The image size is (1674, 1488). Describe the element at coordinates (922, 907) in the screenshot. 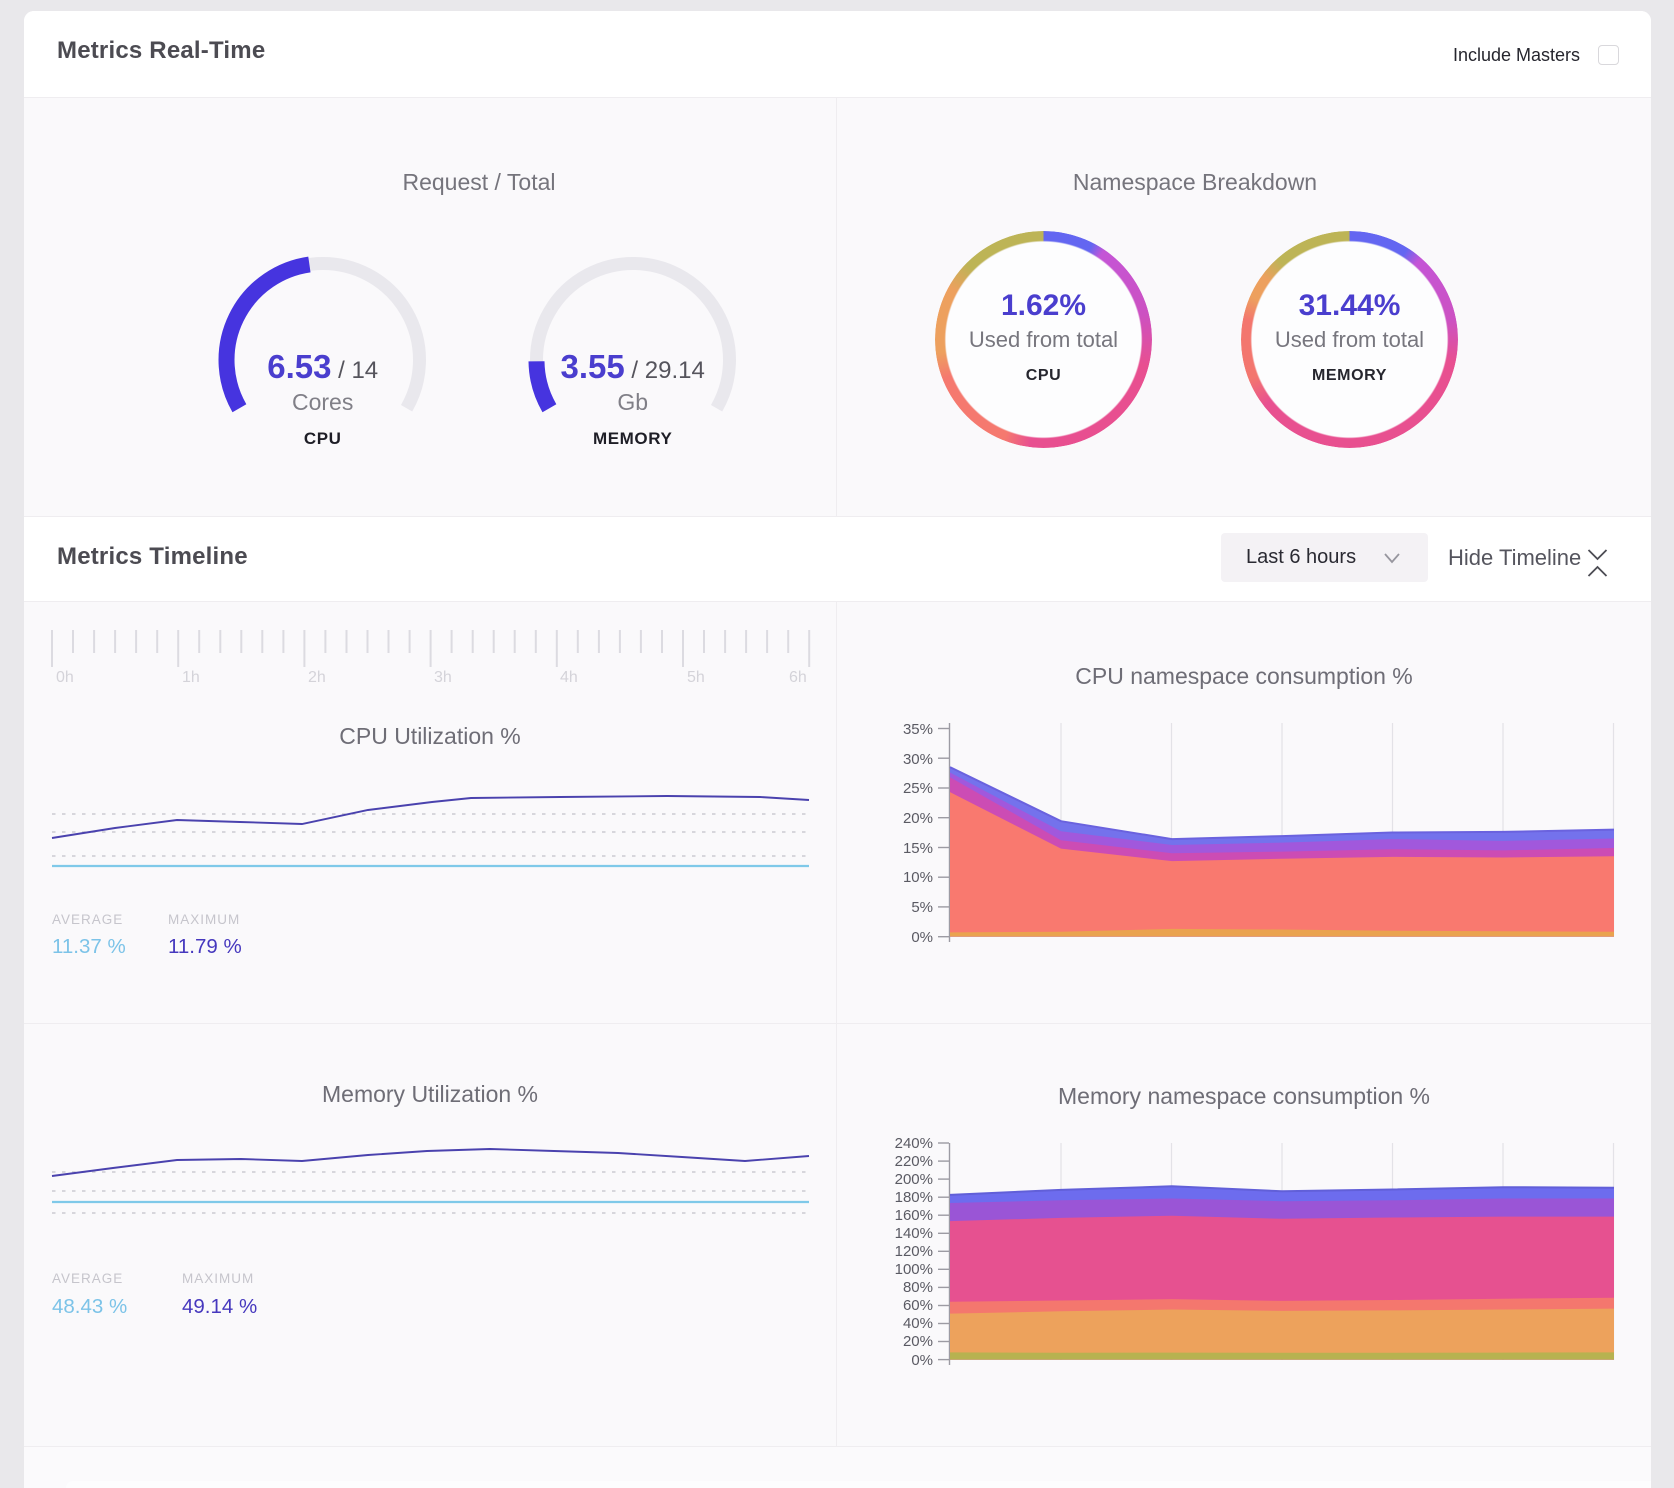

I see `svg-text: 5%` at that location.